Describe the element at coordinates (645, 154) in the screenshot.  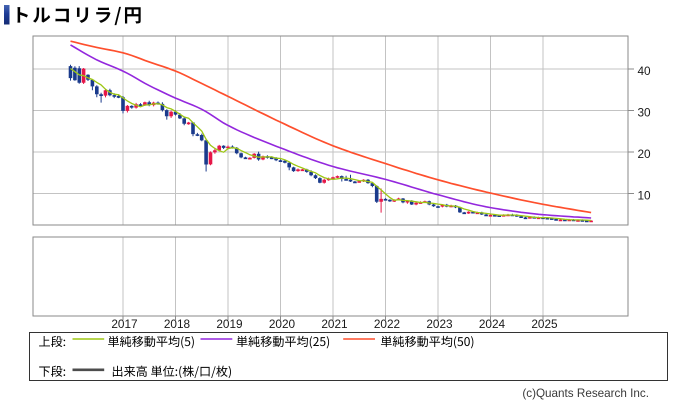
I see `svg-text: 20` at that location.